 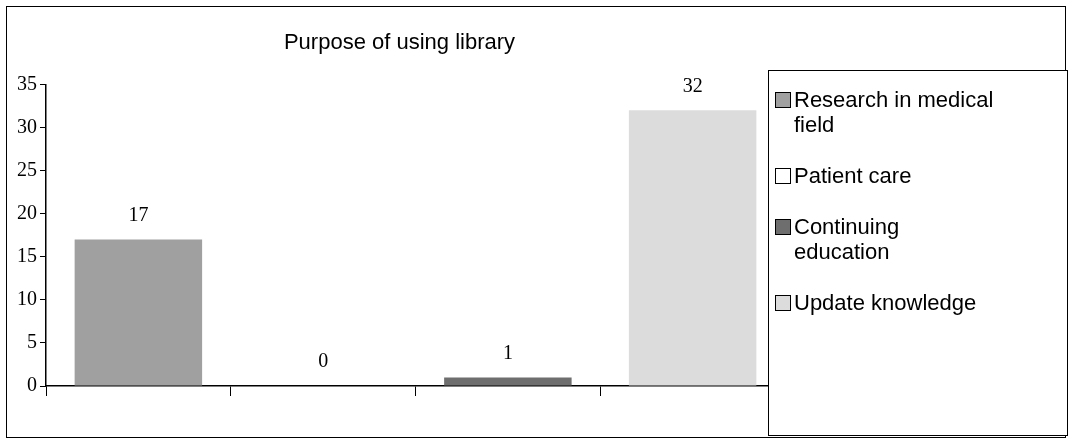 I want to click on legend-label: Update knowledge, so click(x=885, y=303).